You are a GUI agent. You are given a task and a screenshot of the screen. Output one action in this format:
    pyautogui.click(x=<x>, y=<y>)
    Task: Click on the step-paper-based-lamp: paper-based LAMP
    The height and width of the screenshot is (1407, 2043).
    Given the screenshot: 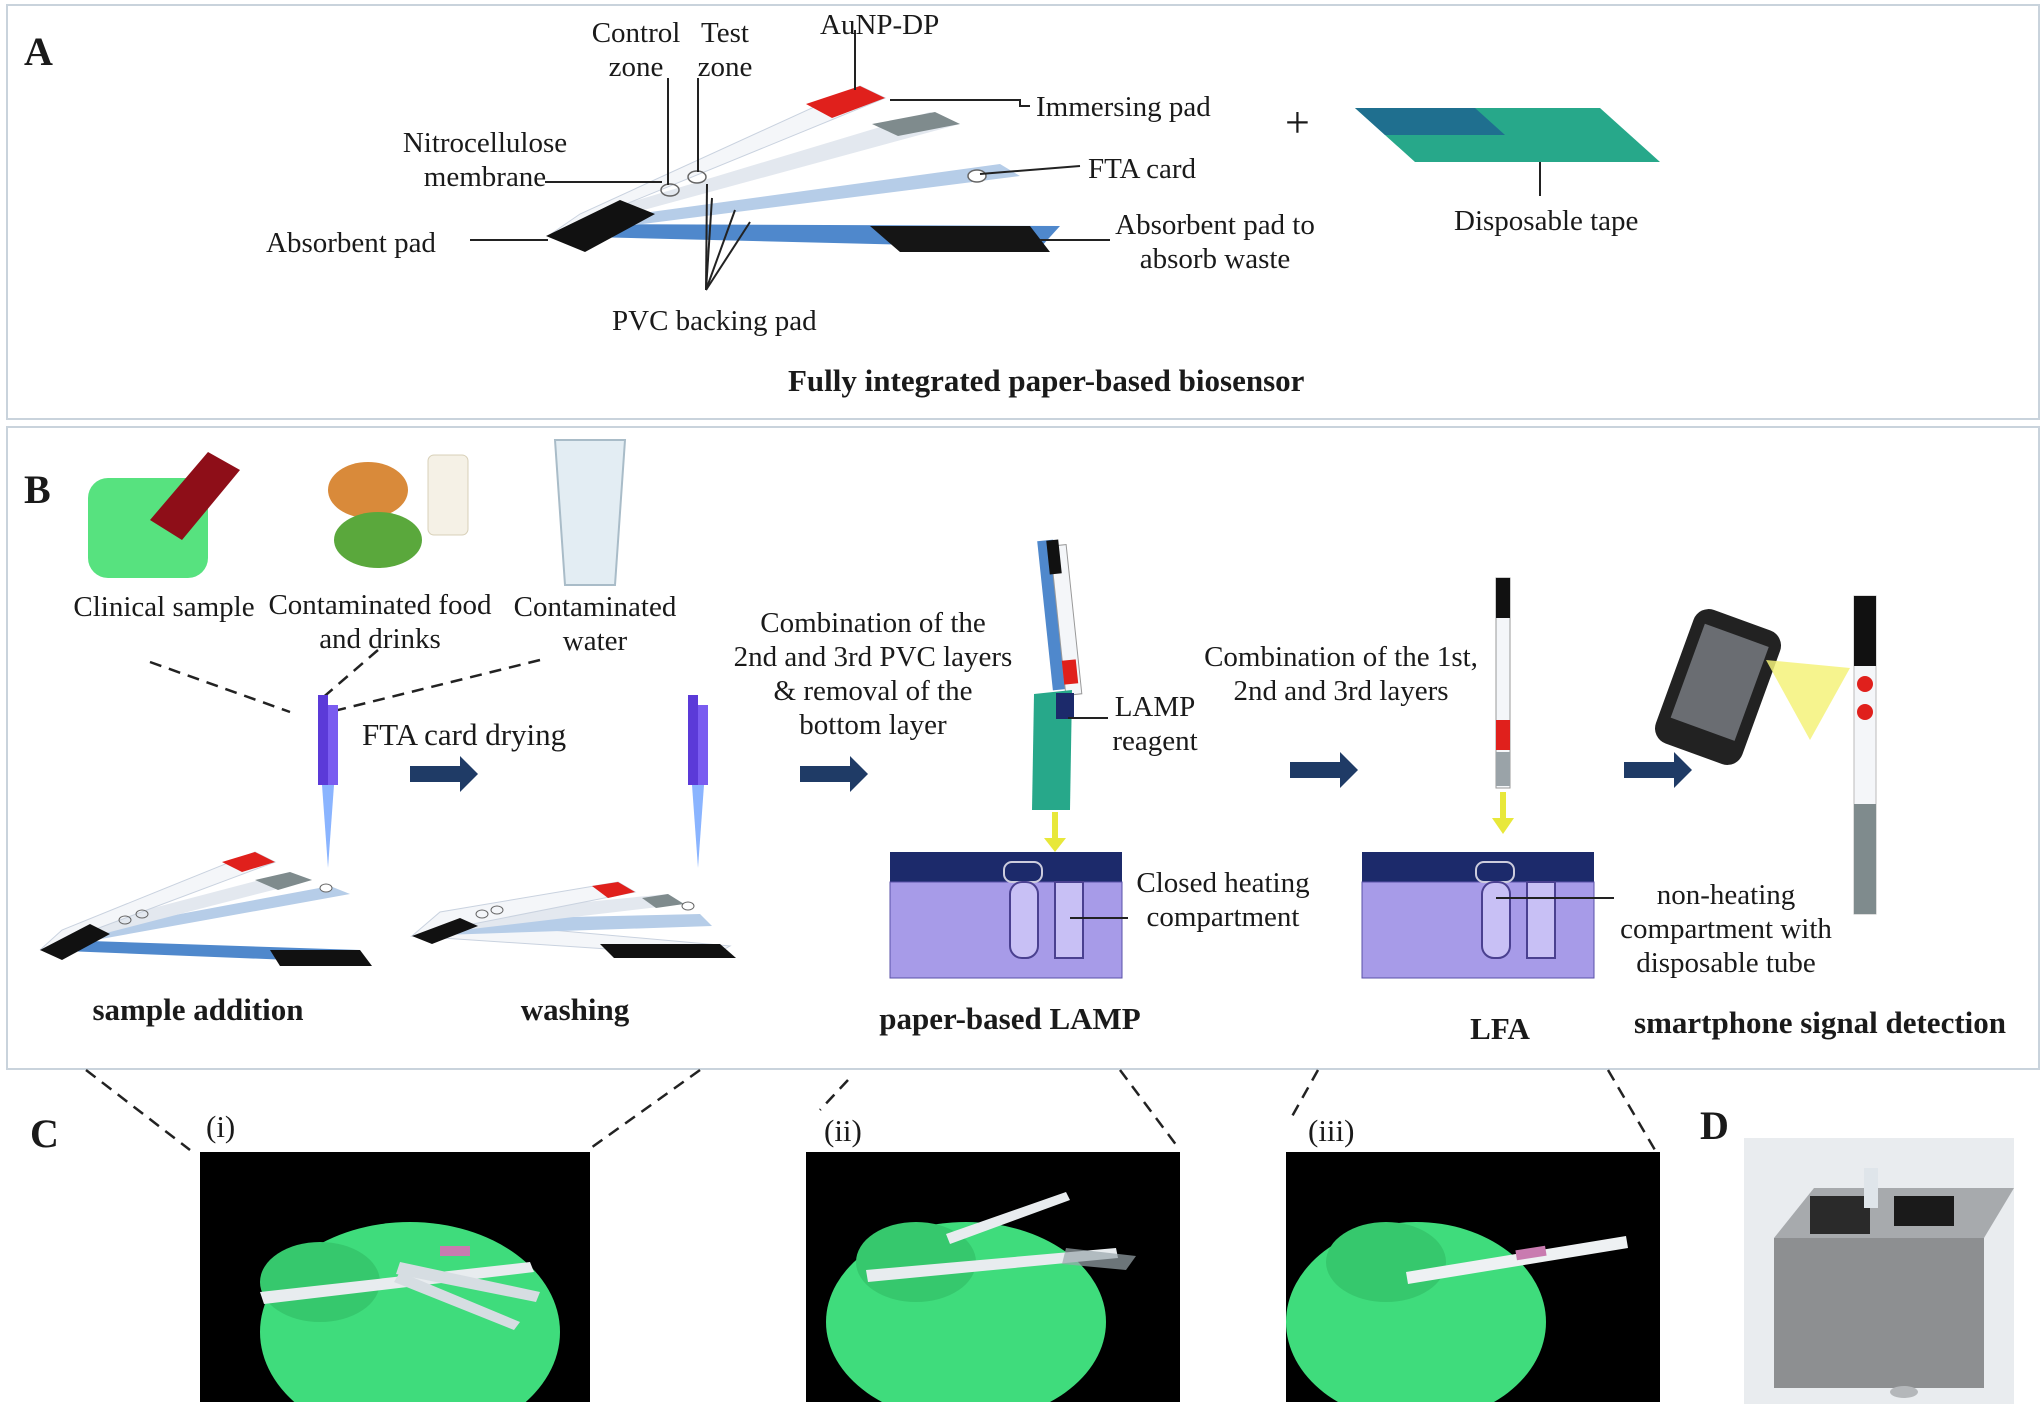 What is the action you would take?
    pyautogui.click(x=1010, y=1018)
    